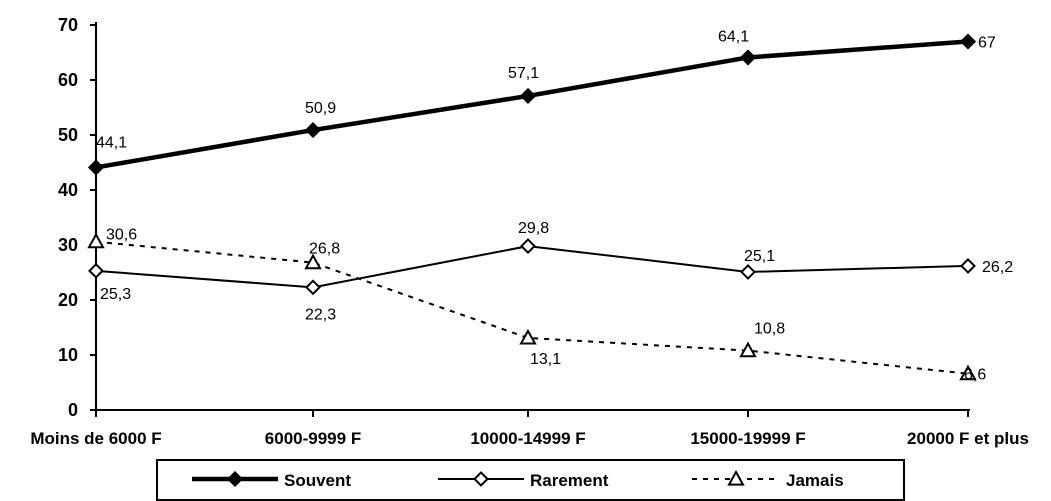 Image resolution: width=1051 pixels, height=501 pixels. What do you see at coordinates (747, 438) in the screenshot?
I see `x-tick-label: 15000-19999 F` at bounding box center [747, 438].